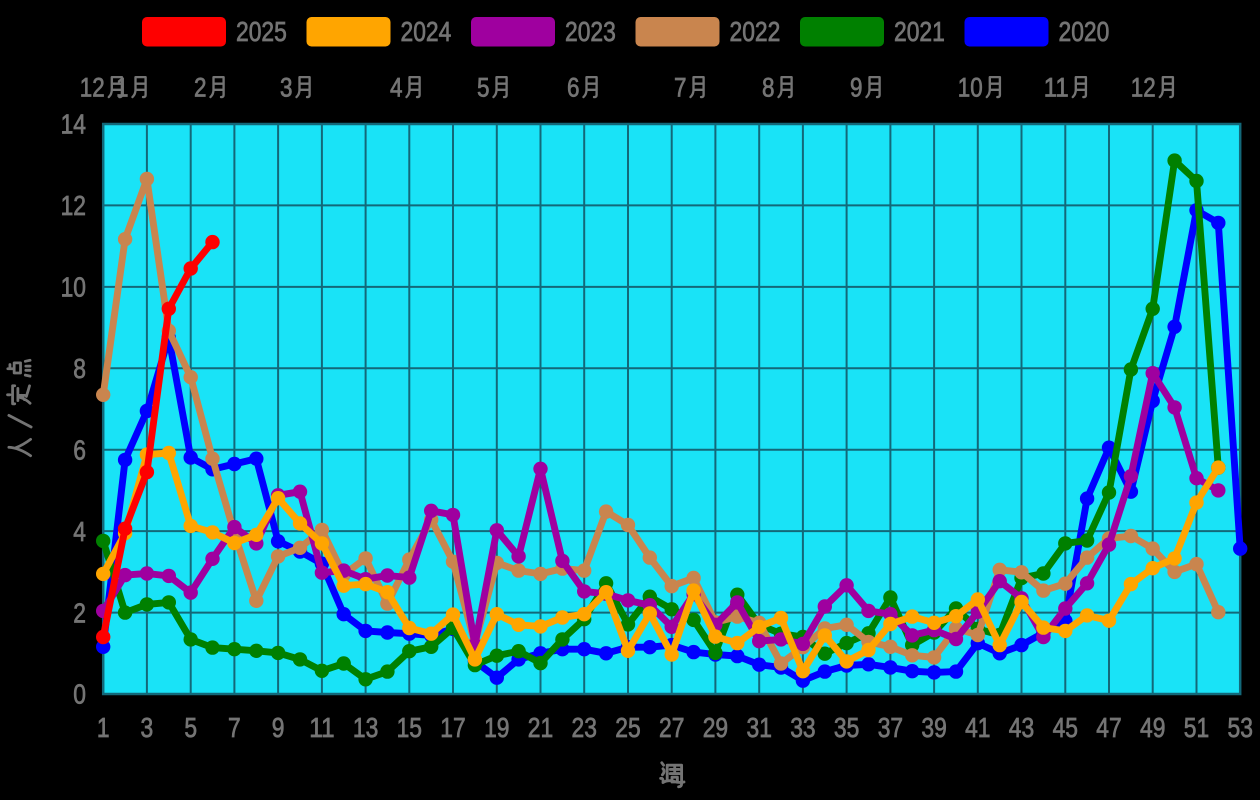 The image size is (1260, 800). Describe the element at coordinates (890, 727) in the screenshot. I see `svg-text: 37` at that location.